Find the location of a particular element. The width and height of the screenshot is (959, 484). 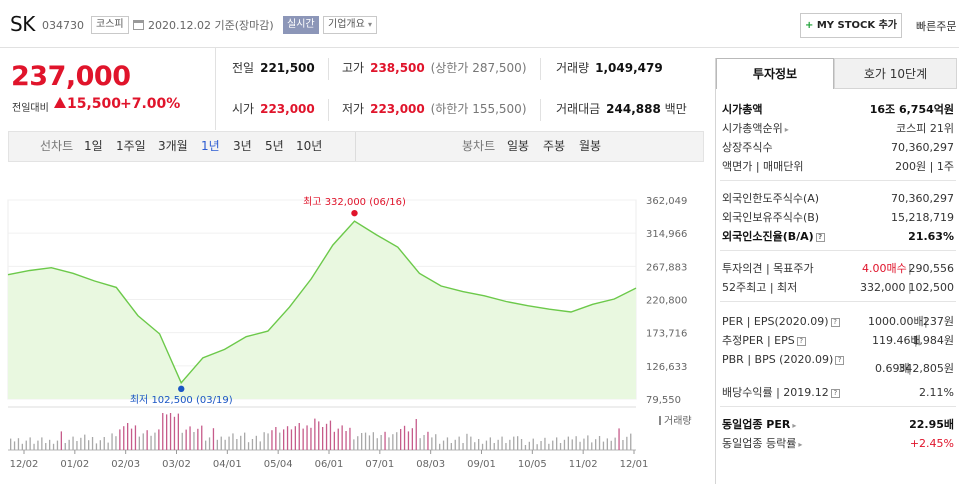

foreign-hold-row: 외국인보유주식수(B) 15,218,719 is located at coordinates (838, 217).